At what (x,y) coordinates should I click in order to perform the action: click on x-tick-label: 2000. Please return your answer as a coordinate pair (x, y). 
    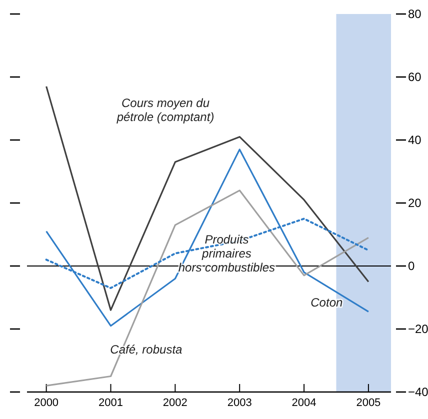
    Looking at the image, I should click on (46, 403).